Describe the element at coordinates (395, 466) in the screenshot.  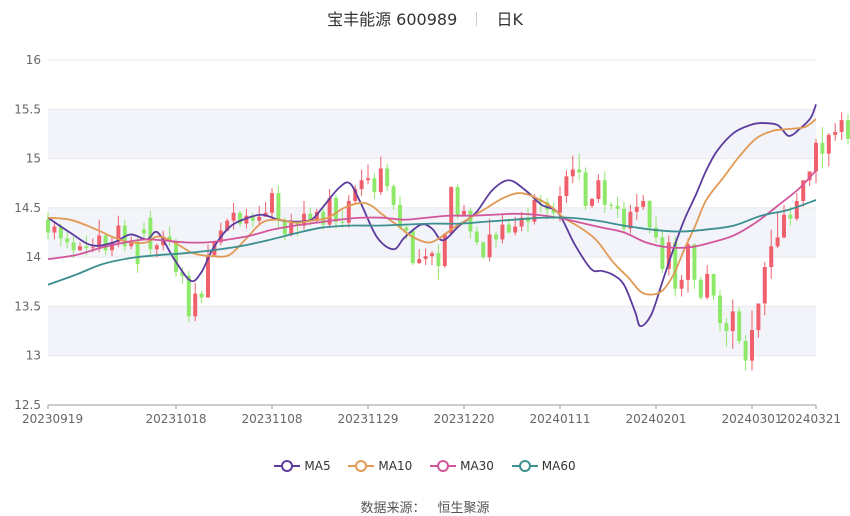
I see `legend-label: MA10` at that location.